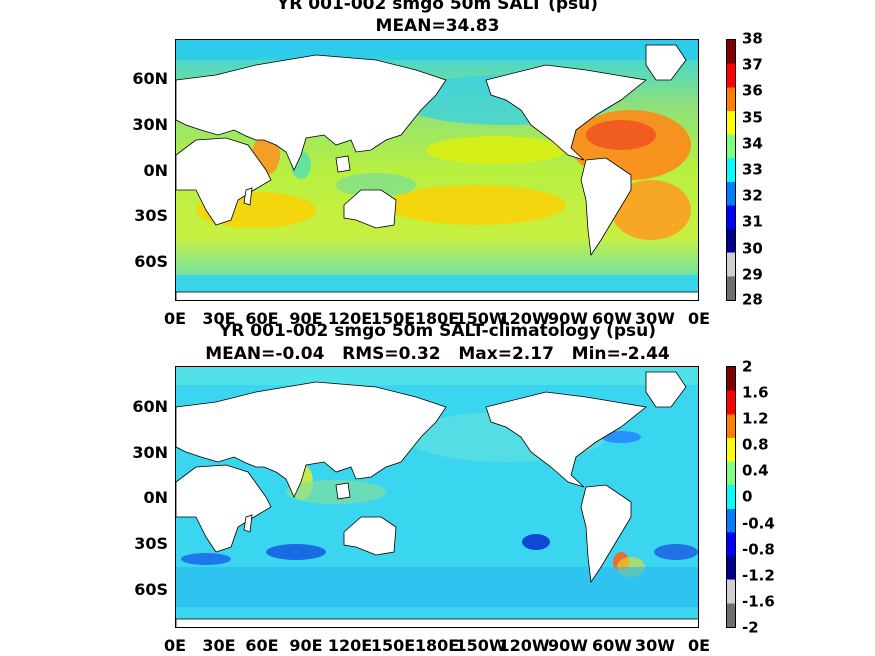 Image resolution: width=875 pixels, height=656 pixels. I want to click on panel2-lon-label: 30E, so click(219, 645).